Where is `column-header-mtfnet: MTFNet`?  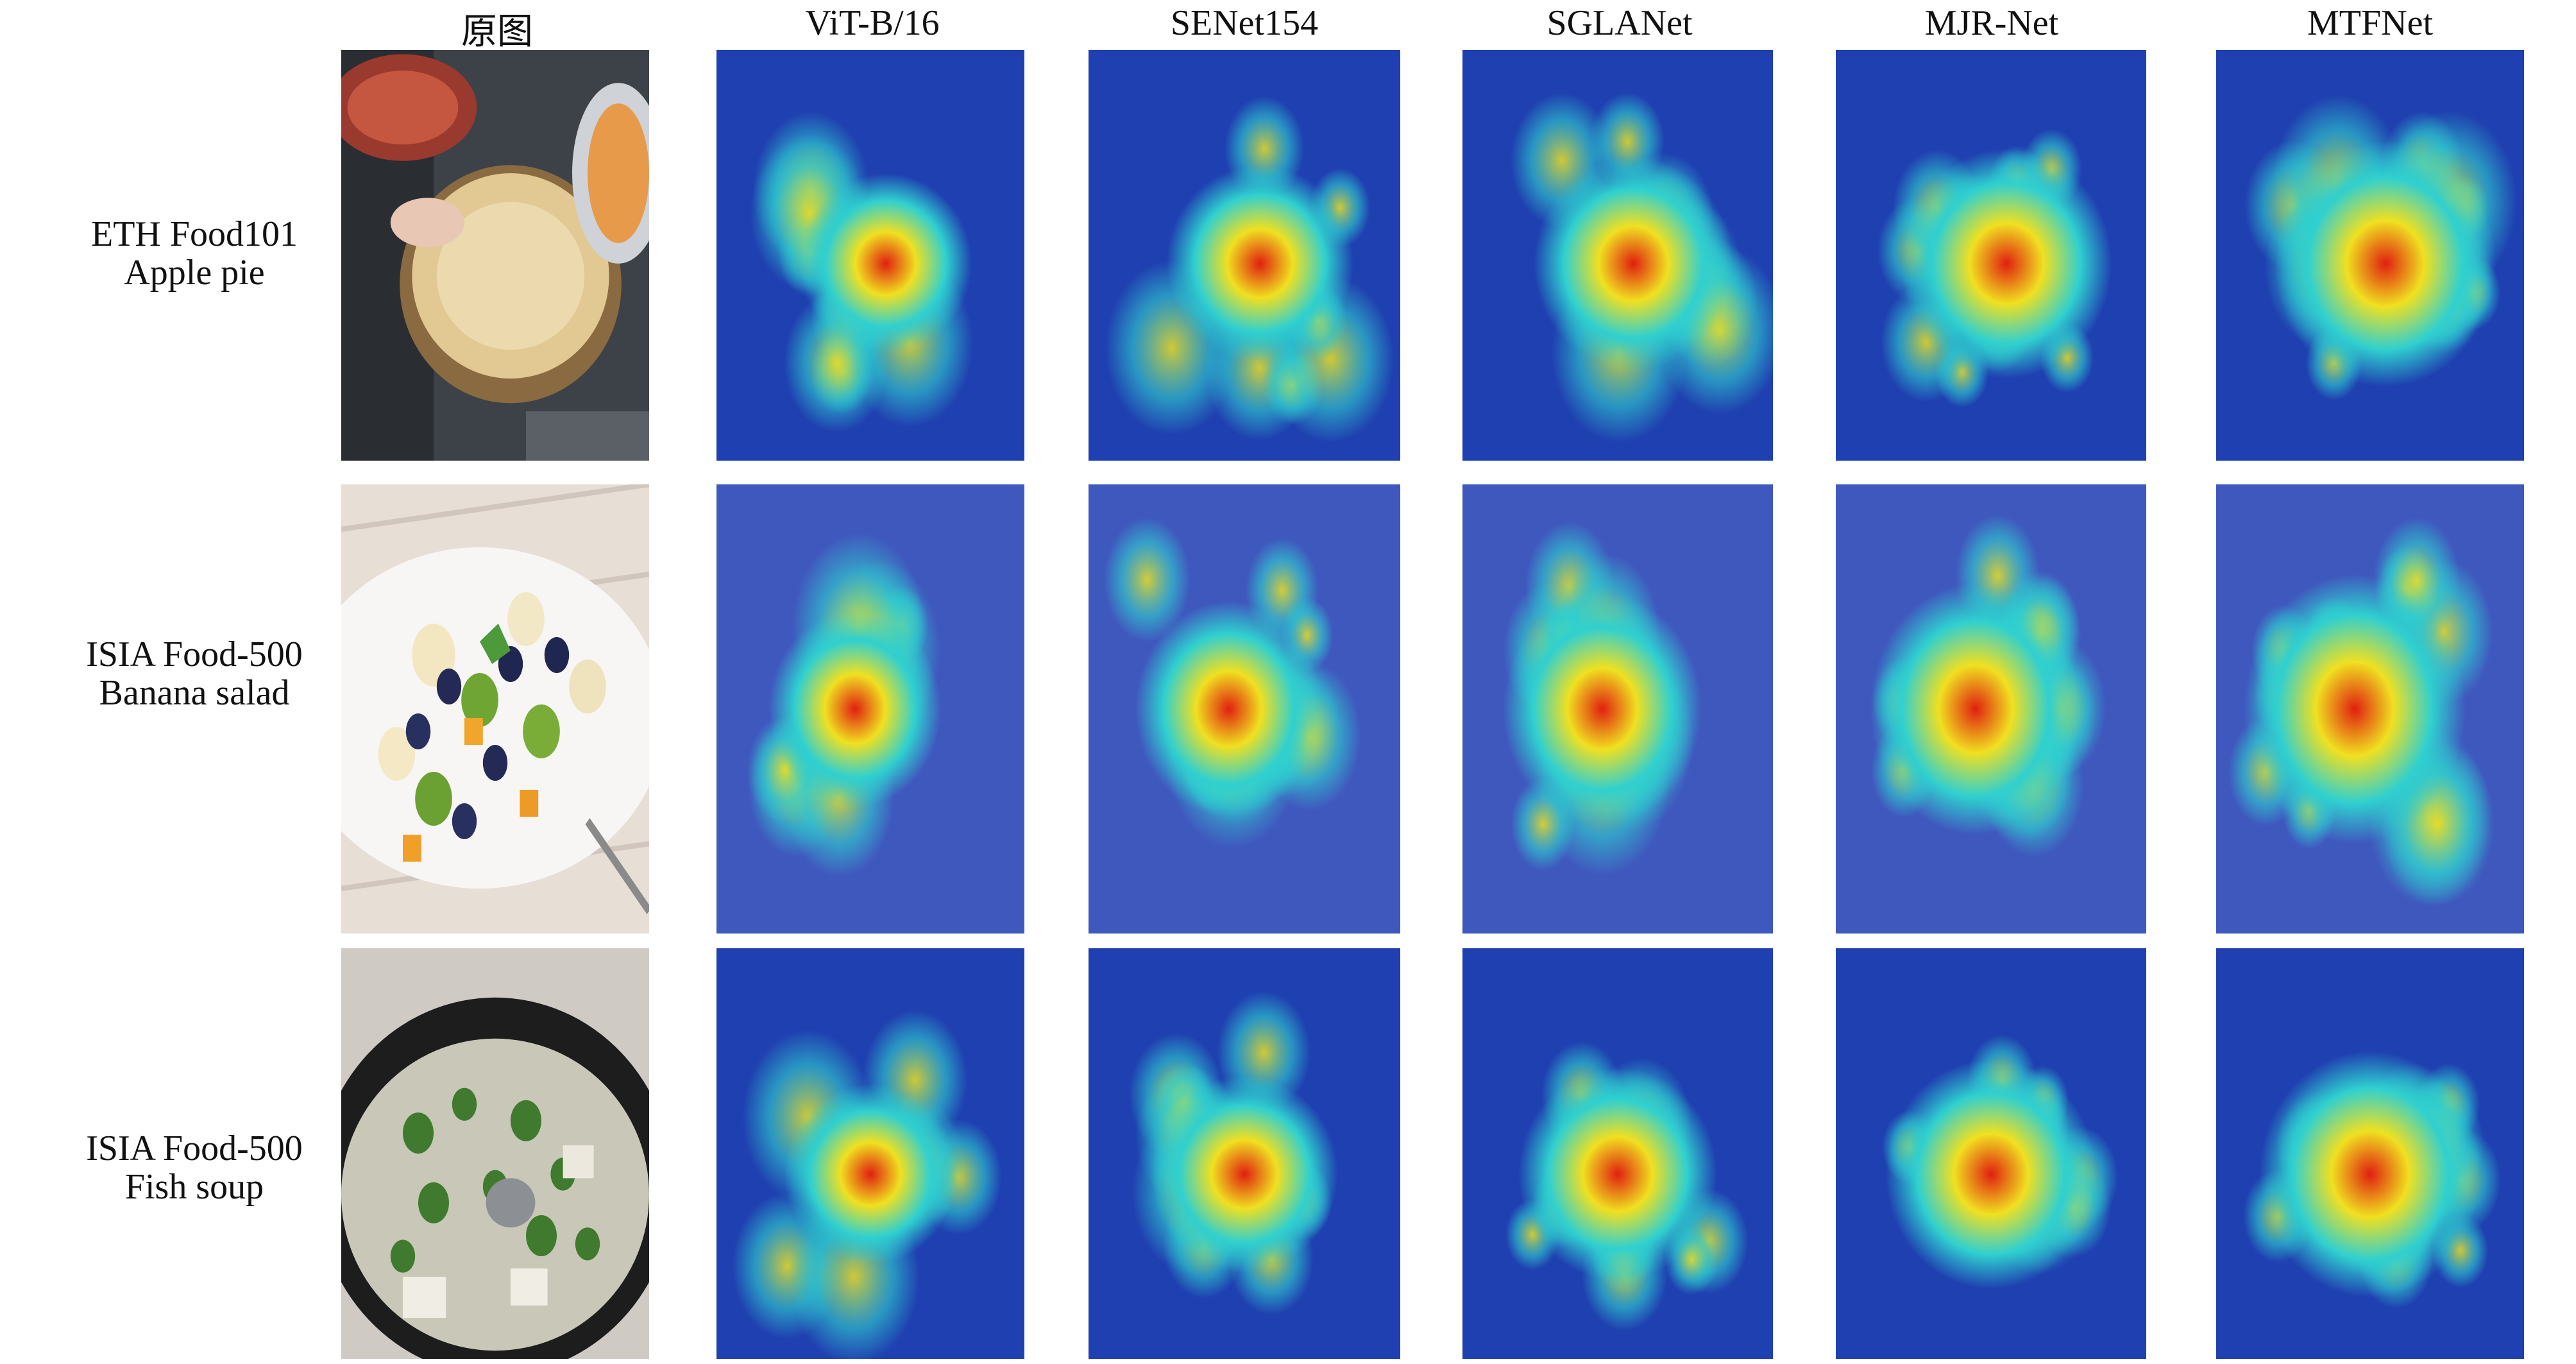 column-header-mtfnet: MTFNet is located at coordinates (2370, 23).